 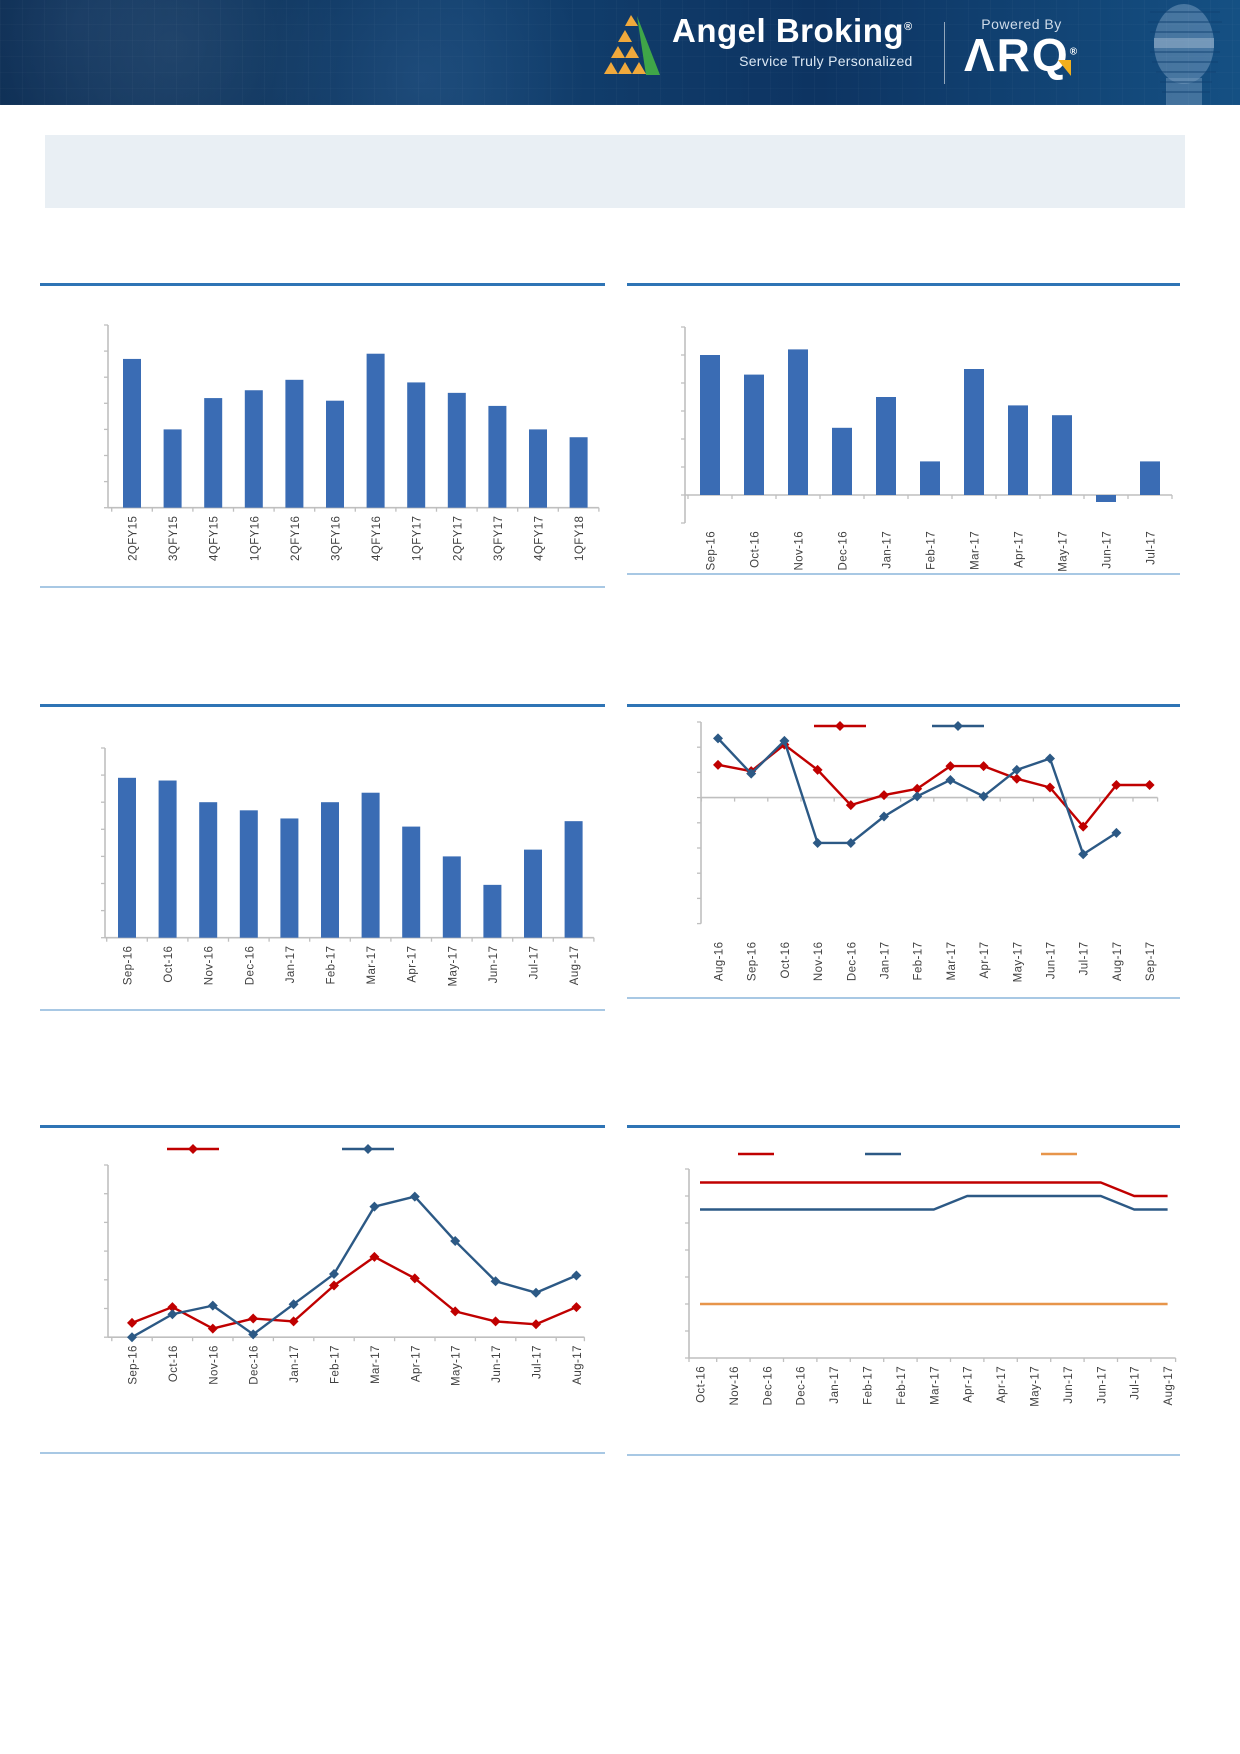 I want to click on svg-text: 4QFY16, so click(x=377, y=538).